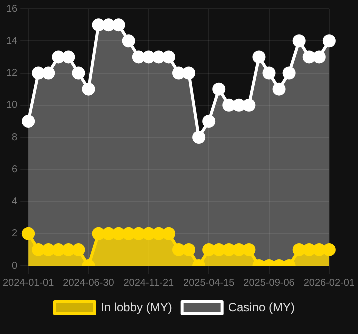 This screenshot has width=358, height=334. Describe the element at coordinates (29, 283) in the screenshot. I see `x-tick-label: 2024-01-01` at that location.